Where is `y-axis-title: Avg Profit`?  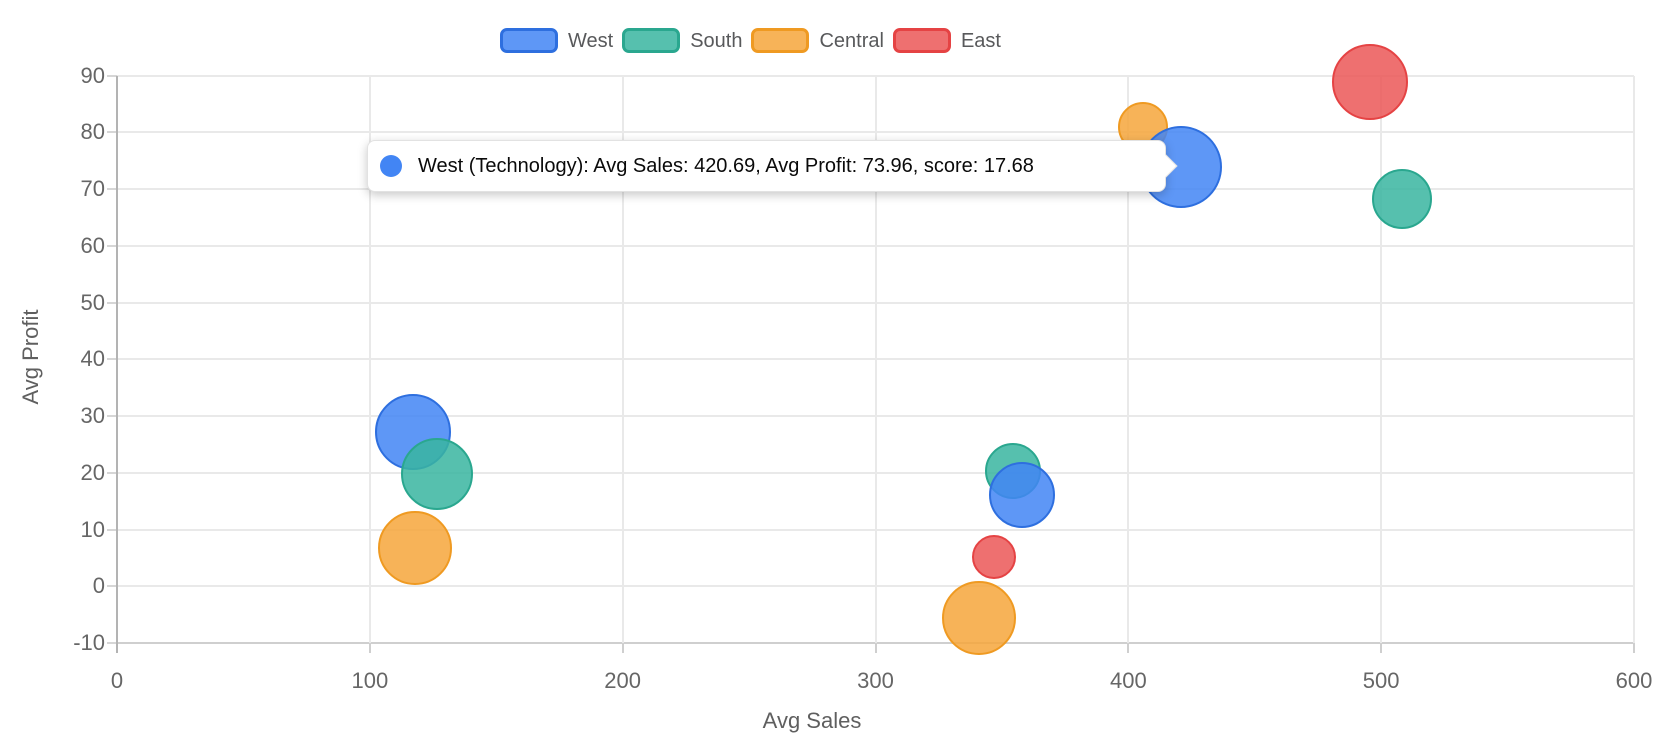
y-axis-title: Avg Profit is located at coordinates (30, 357).